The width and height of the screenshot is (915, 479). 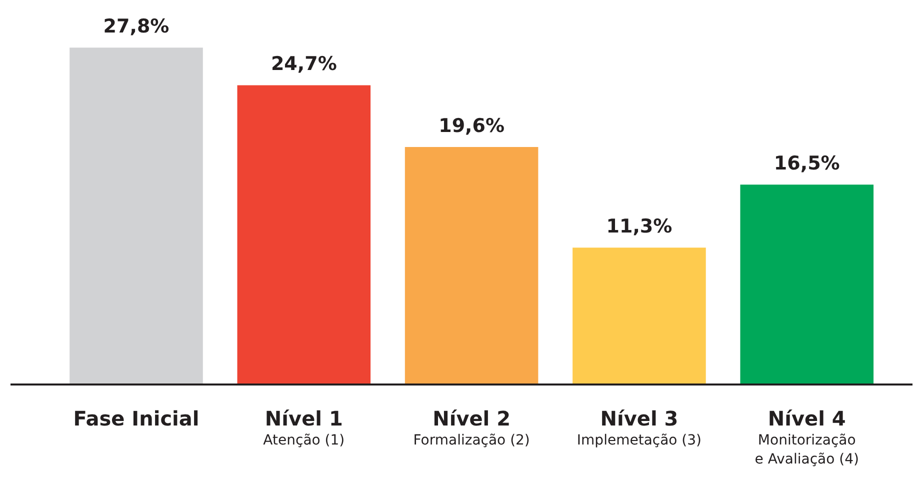 I want to click on x-tick-label: Nível 4 Monitorização e Avaliação (4), so click(x=806, y=437).